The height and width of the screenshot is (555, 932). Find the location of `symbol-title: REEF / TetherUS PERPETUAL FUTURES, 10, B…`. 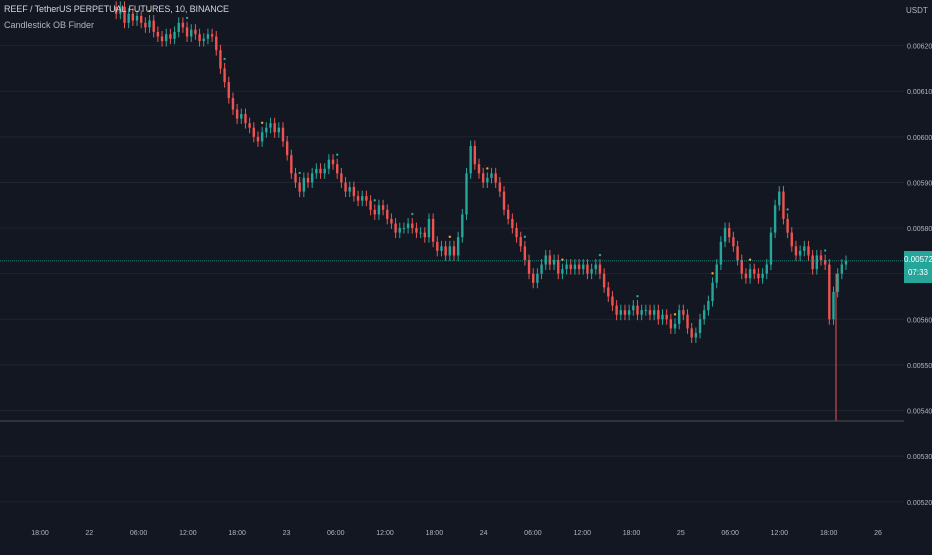

symbol-title: REEF / TetherUS PERPETUAL FUTURES, 10, B… is located at coordinates (116, 9).